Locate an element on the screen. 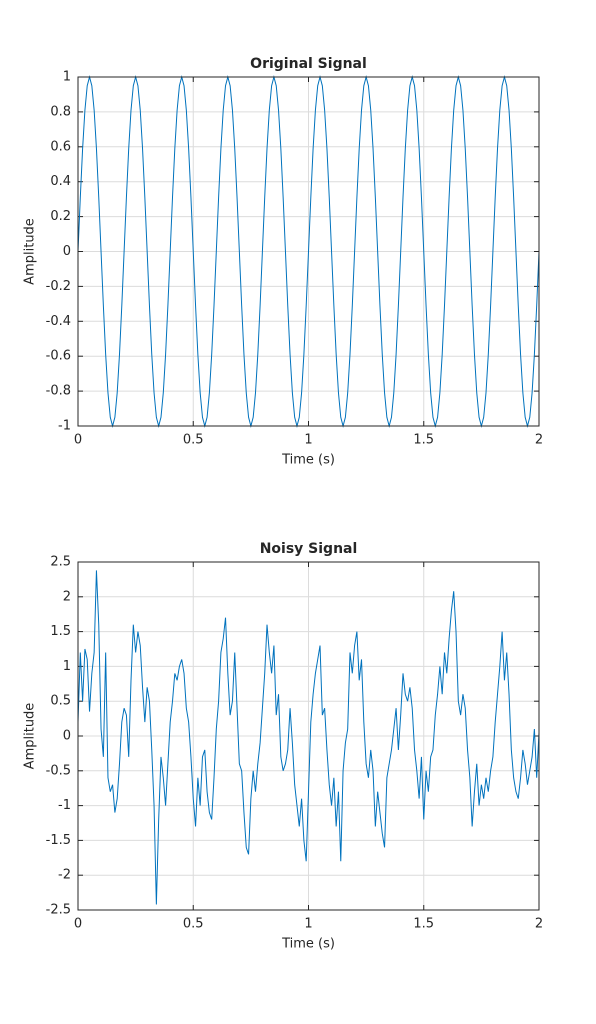  chart-title: Original Signal is located at coordinates (308, 64).